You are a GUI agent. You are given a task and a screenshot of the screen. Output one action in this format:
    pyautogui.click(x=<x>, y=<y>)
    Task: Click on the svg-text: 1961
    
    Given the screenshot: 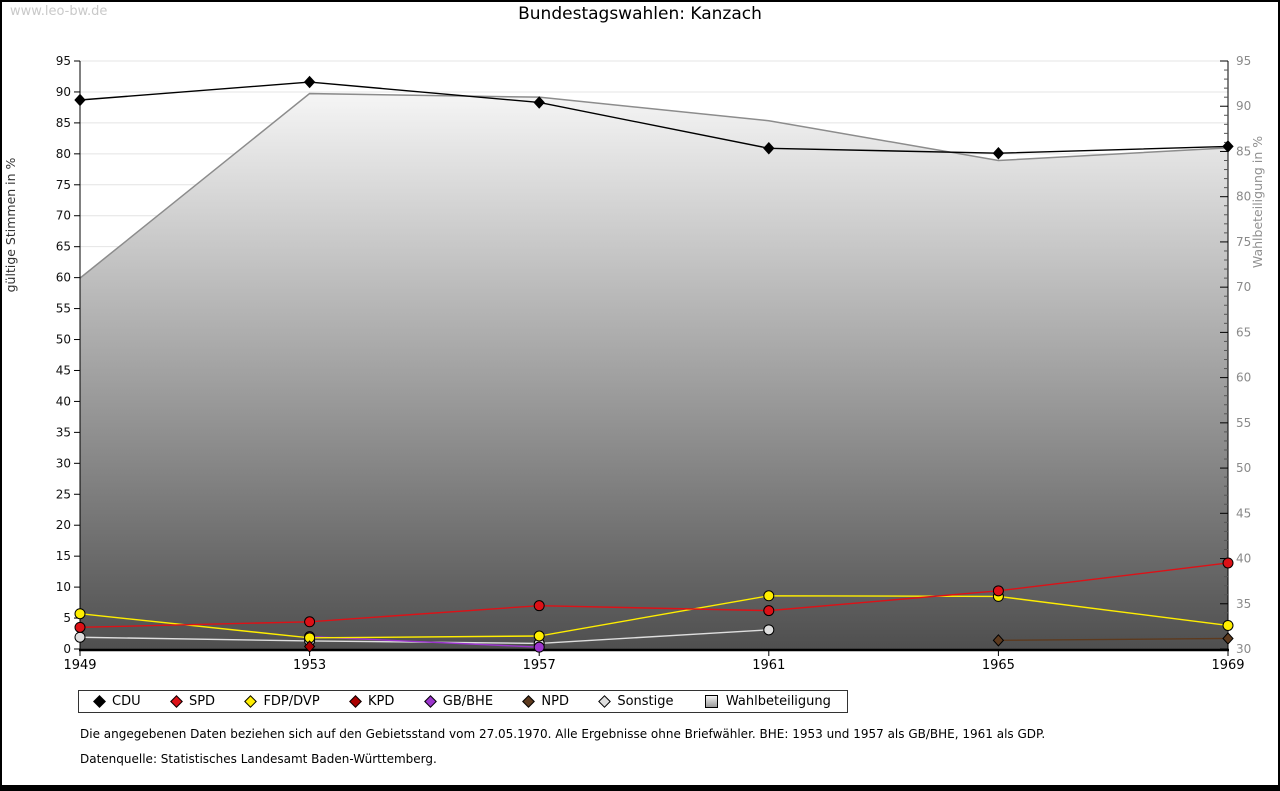 What is the action you would take?
    pyautogui.click(x=768, y=665)
    